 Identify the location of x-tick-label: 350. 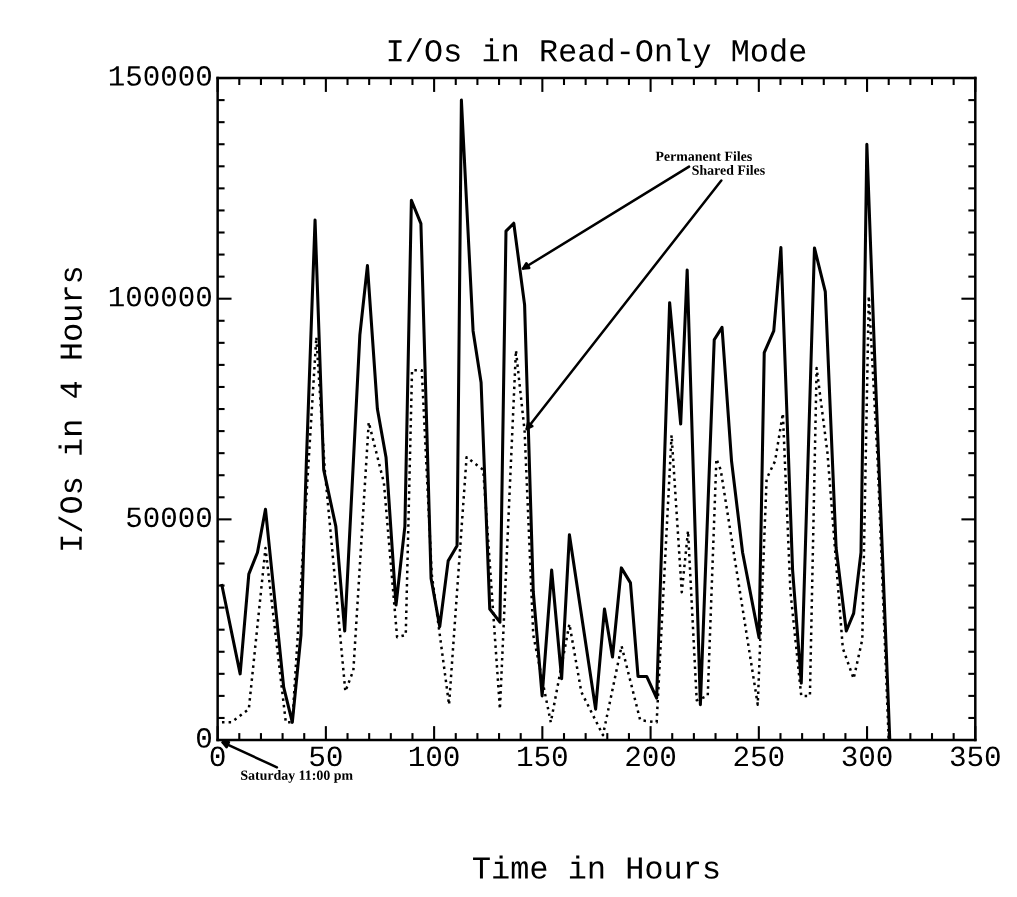
(975, 756).